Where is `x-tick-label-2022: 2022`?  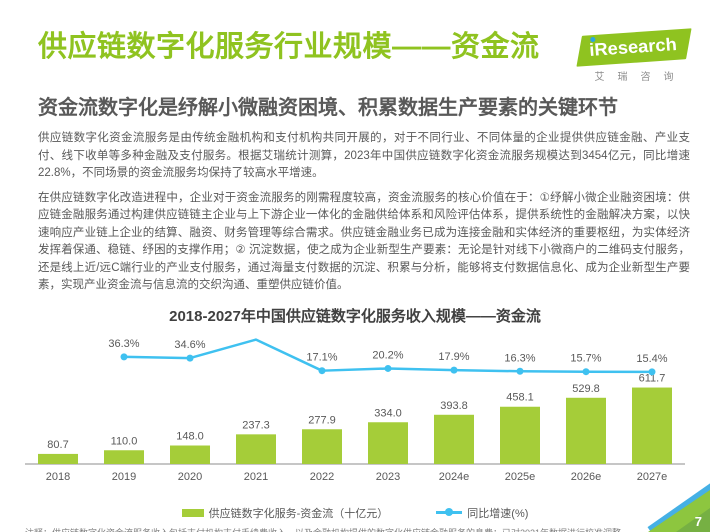 x-tick-label-2022: 2022 is located at coordinates (322, 477).